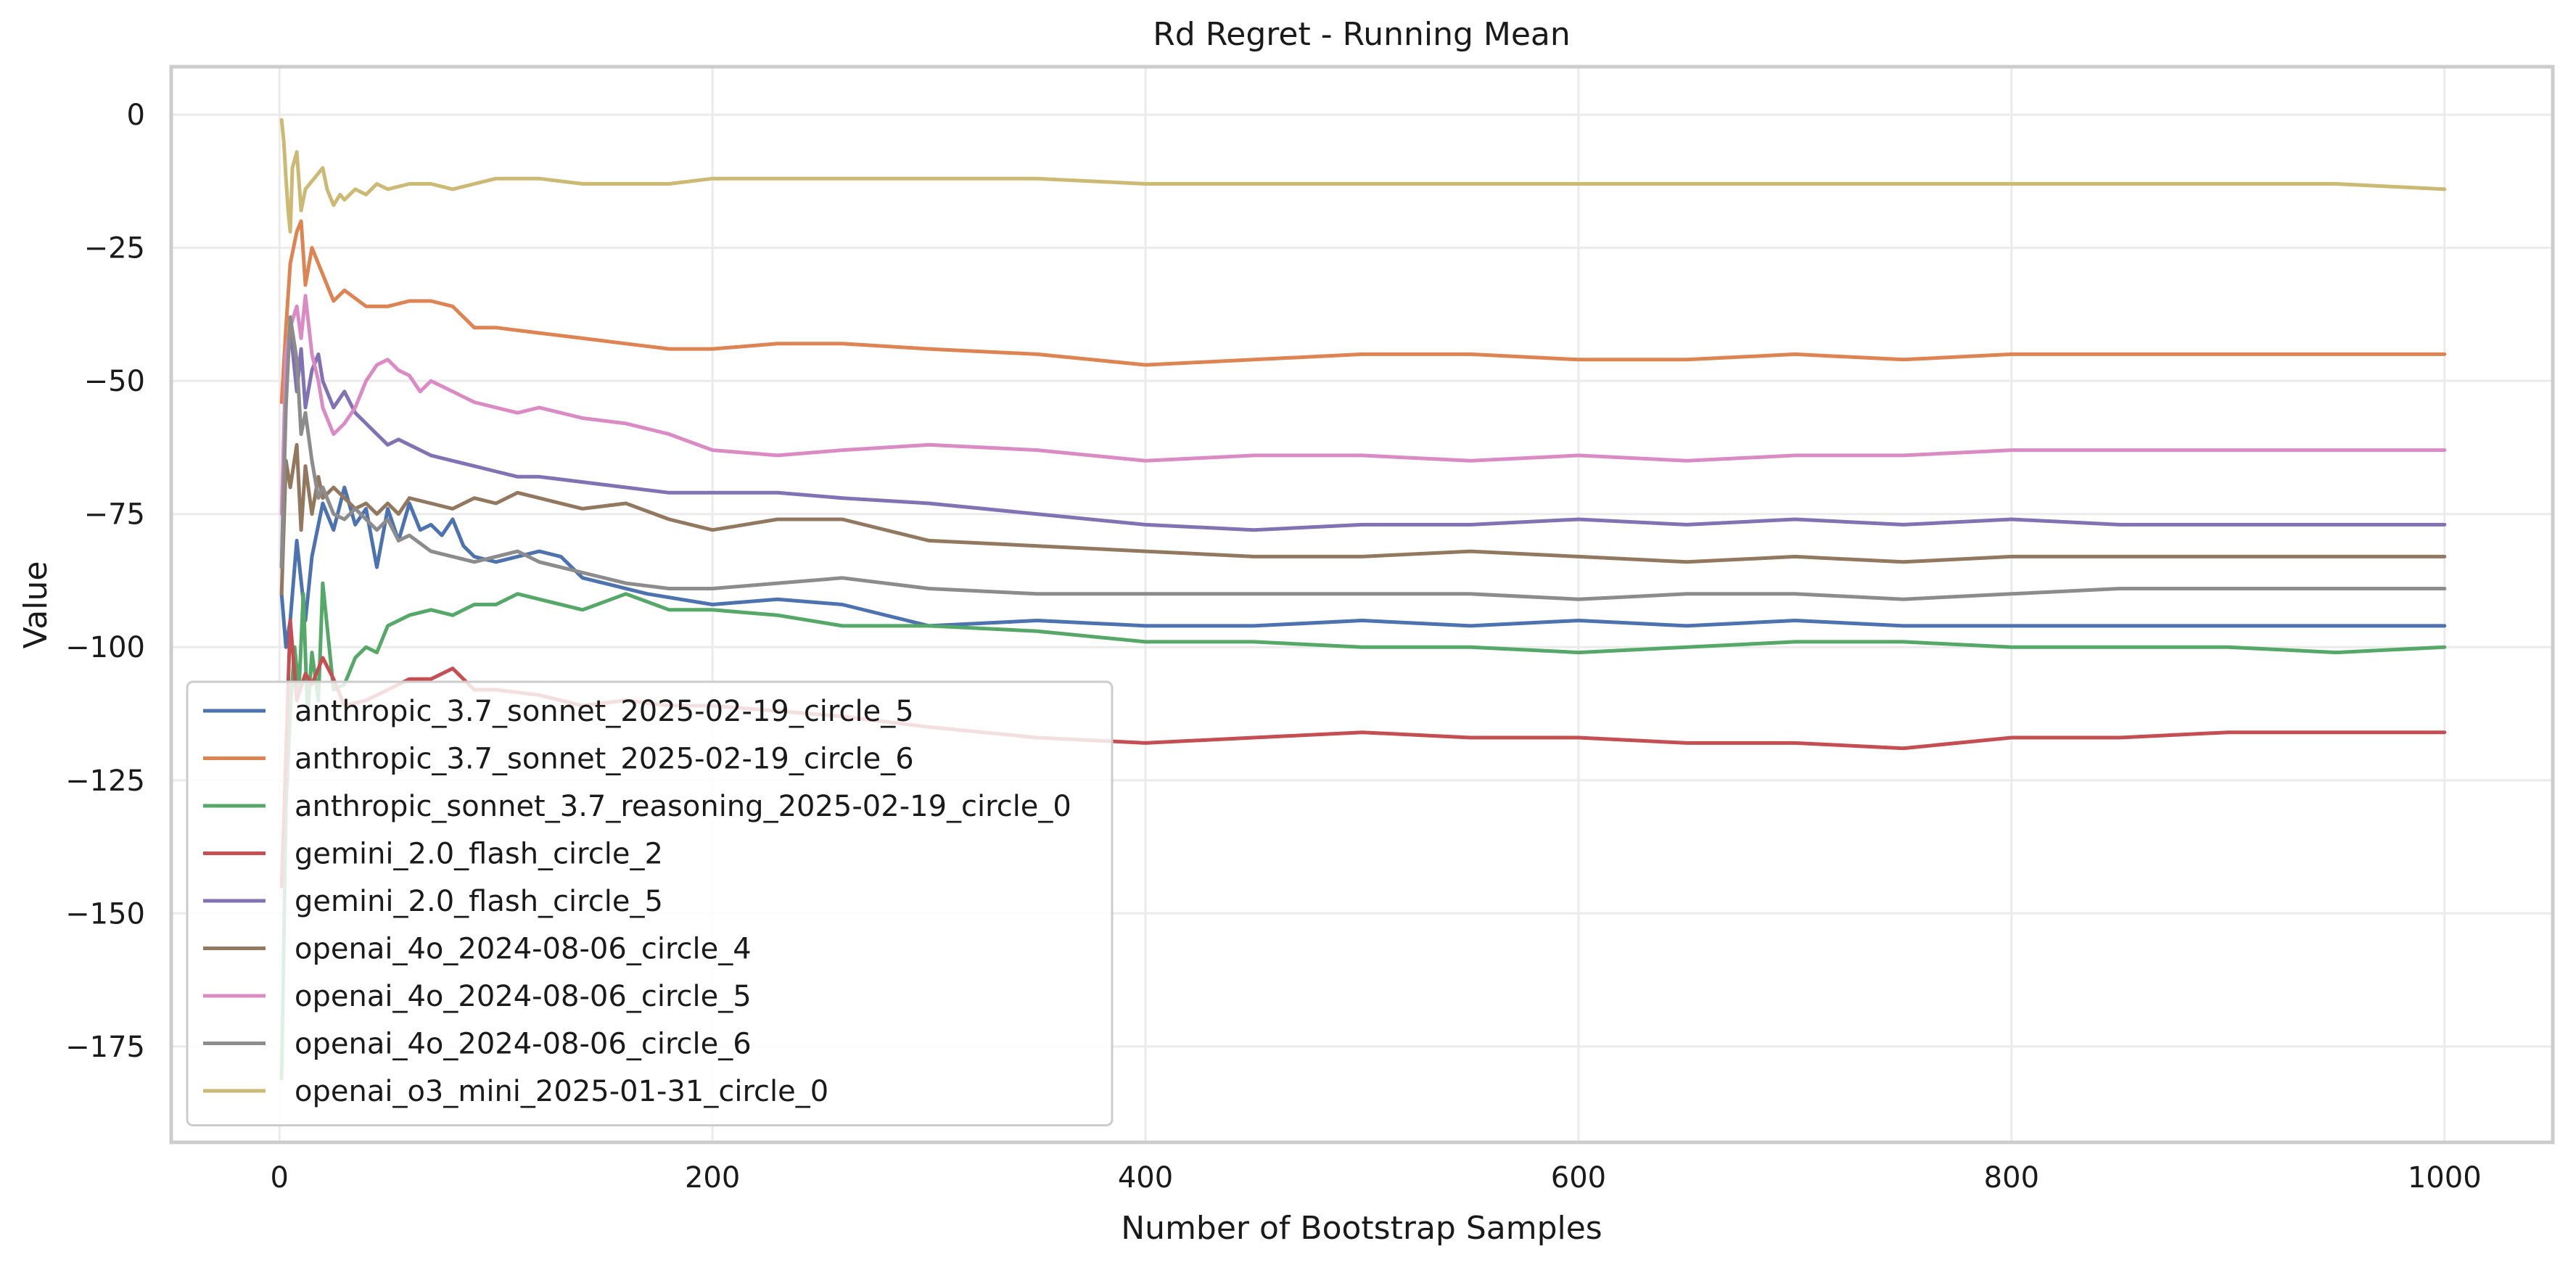  Describe the element at coordinates (105, 647) in the screenshot. I see `y-tick-label: −100` at that location.